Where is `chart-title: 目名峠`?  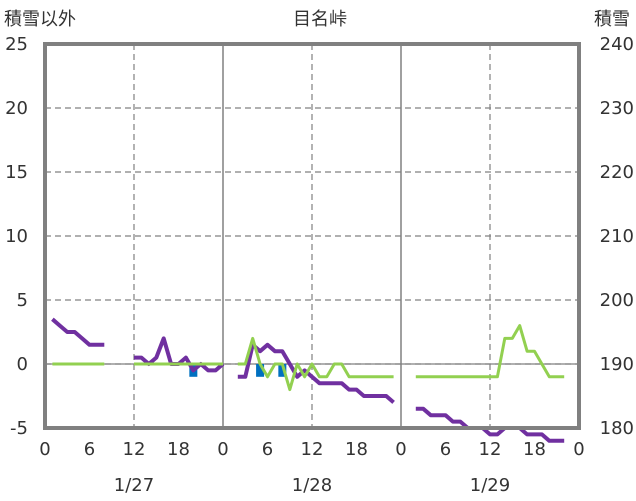 chart-title: 目名峠 is located at coordinates (320, 19).